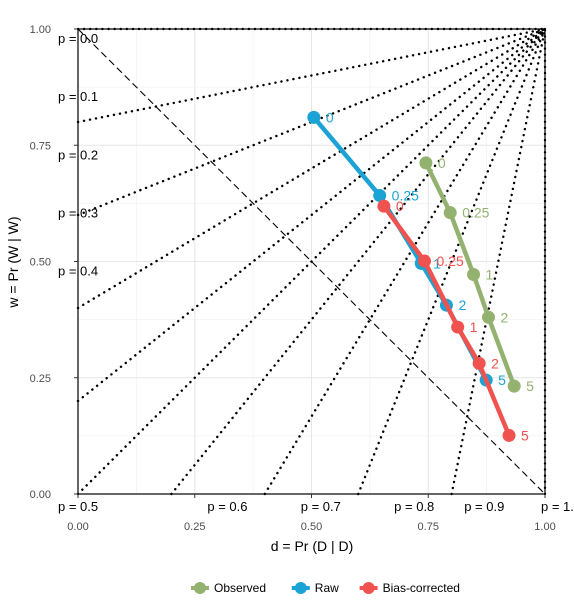  I want to click on iso-label: p = 0.9, so click(484, 506).